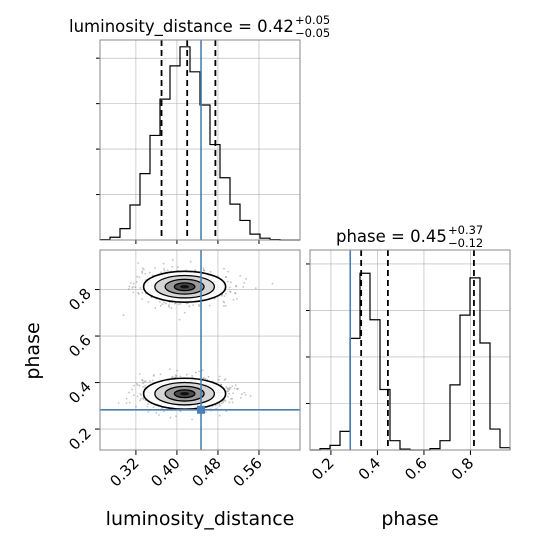  Describe the element at coordinates (391, 236) in the screenshot. I see `title-phase: phase = 0.45` at that location.